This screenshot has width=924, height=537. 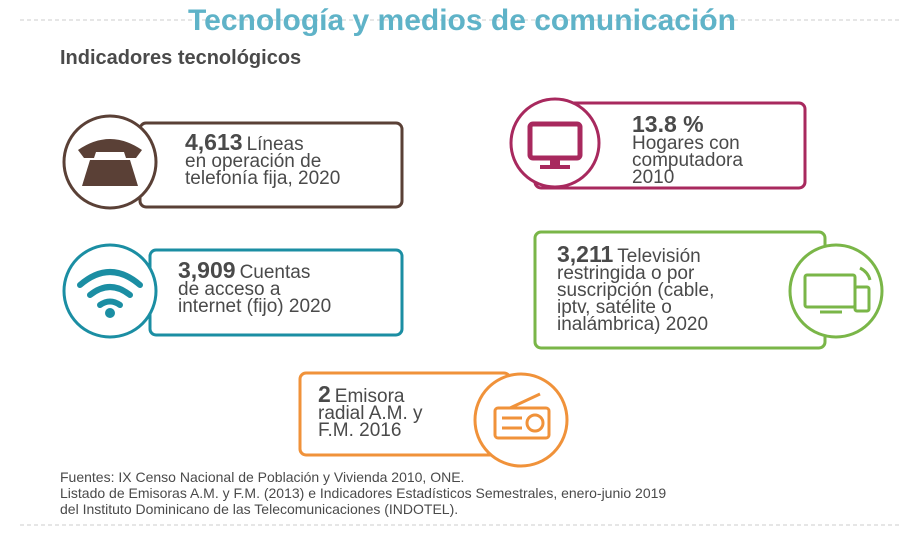 I want to click on radio-icon, so click(x=522, y=416).